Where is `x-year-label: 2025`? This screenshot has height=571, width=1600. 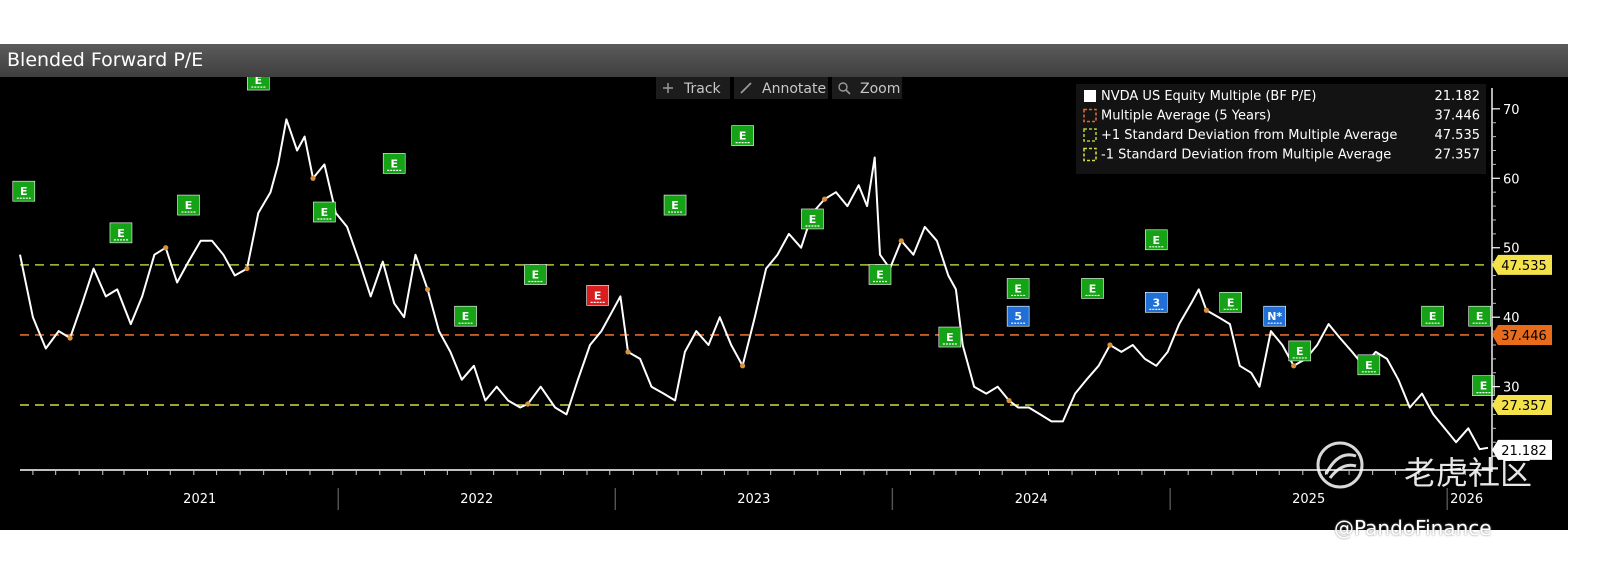 x-year-label: 2025 is located at coordinates (1308, 499).